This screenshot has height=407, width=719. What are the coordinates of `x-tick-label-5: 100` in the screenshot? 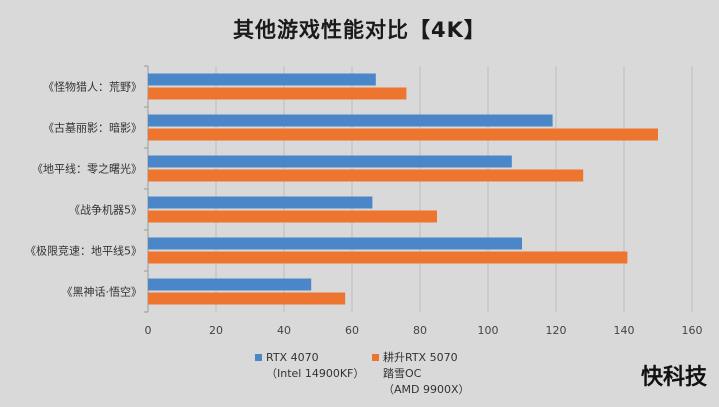 It's located at (488, 330).